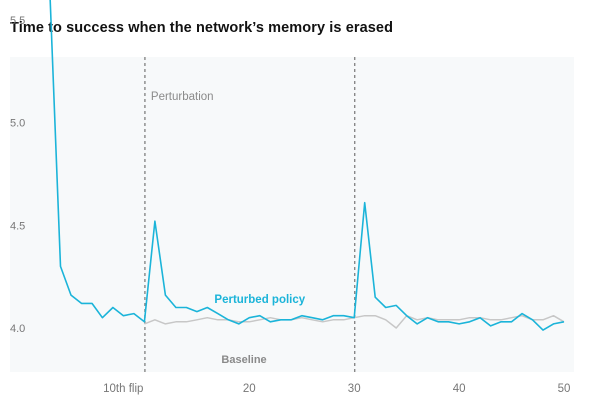 This screenshot has width=594, height=404. What do you see at coordinates (564, 389) in the screenshot?
I see `x-tick-label: 50` at bounding box center [564, 389].